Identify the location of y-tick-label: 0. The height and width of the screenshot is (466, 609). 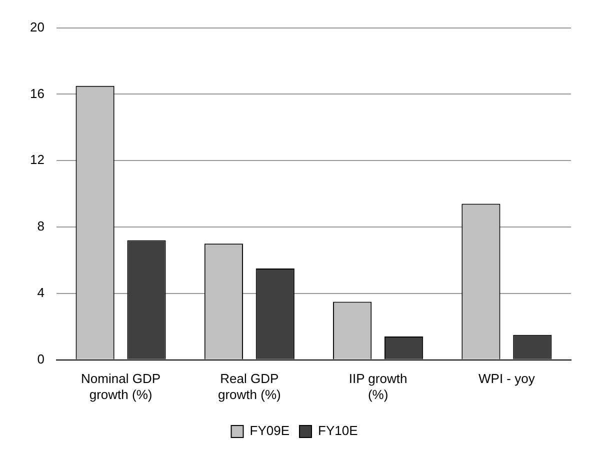
(40, 358).